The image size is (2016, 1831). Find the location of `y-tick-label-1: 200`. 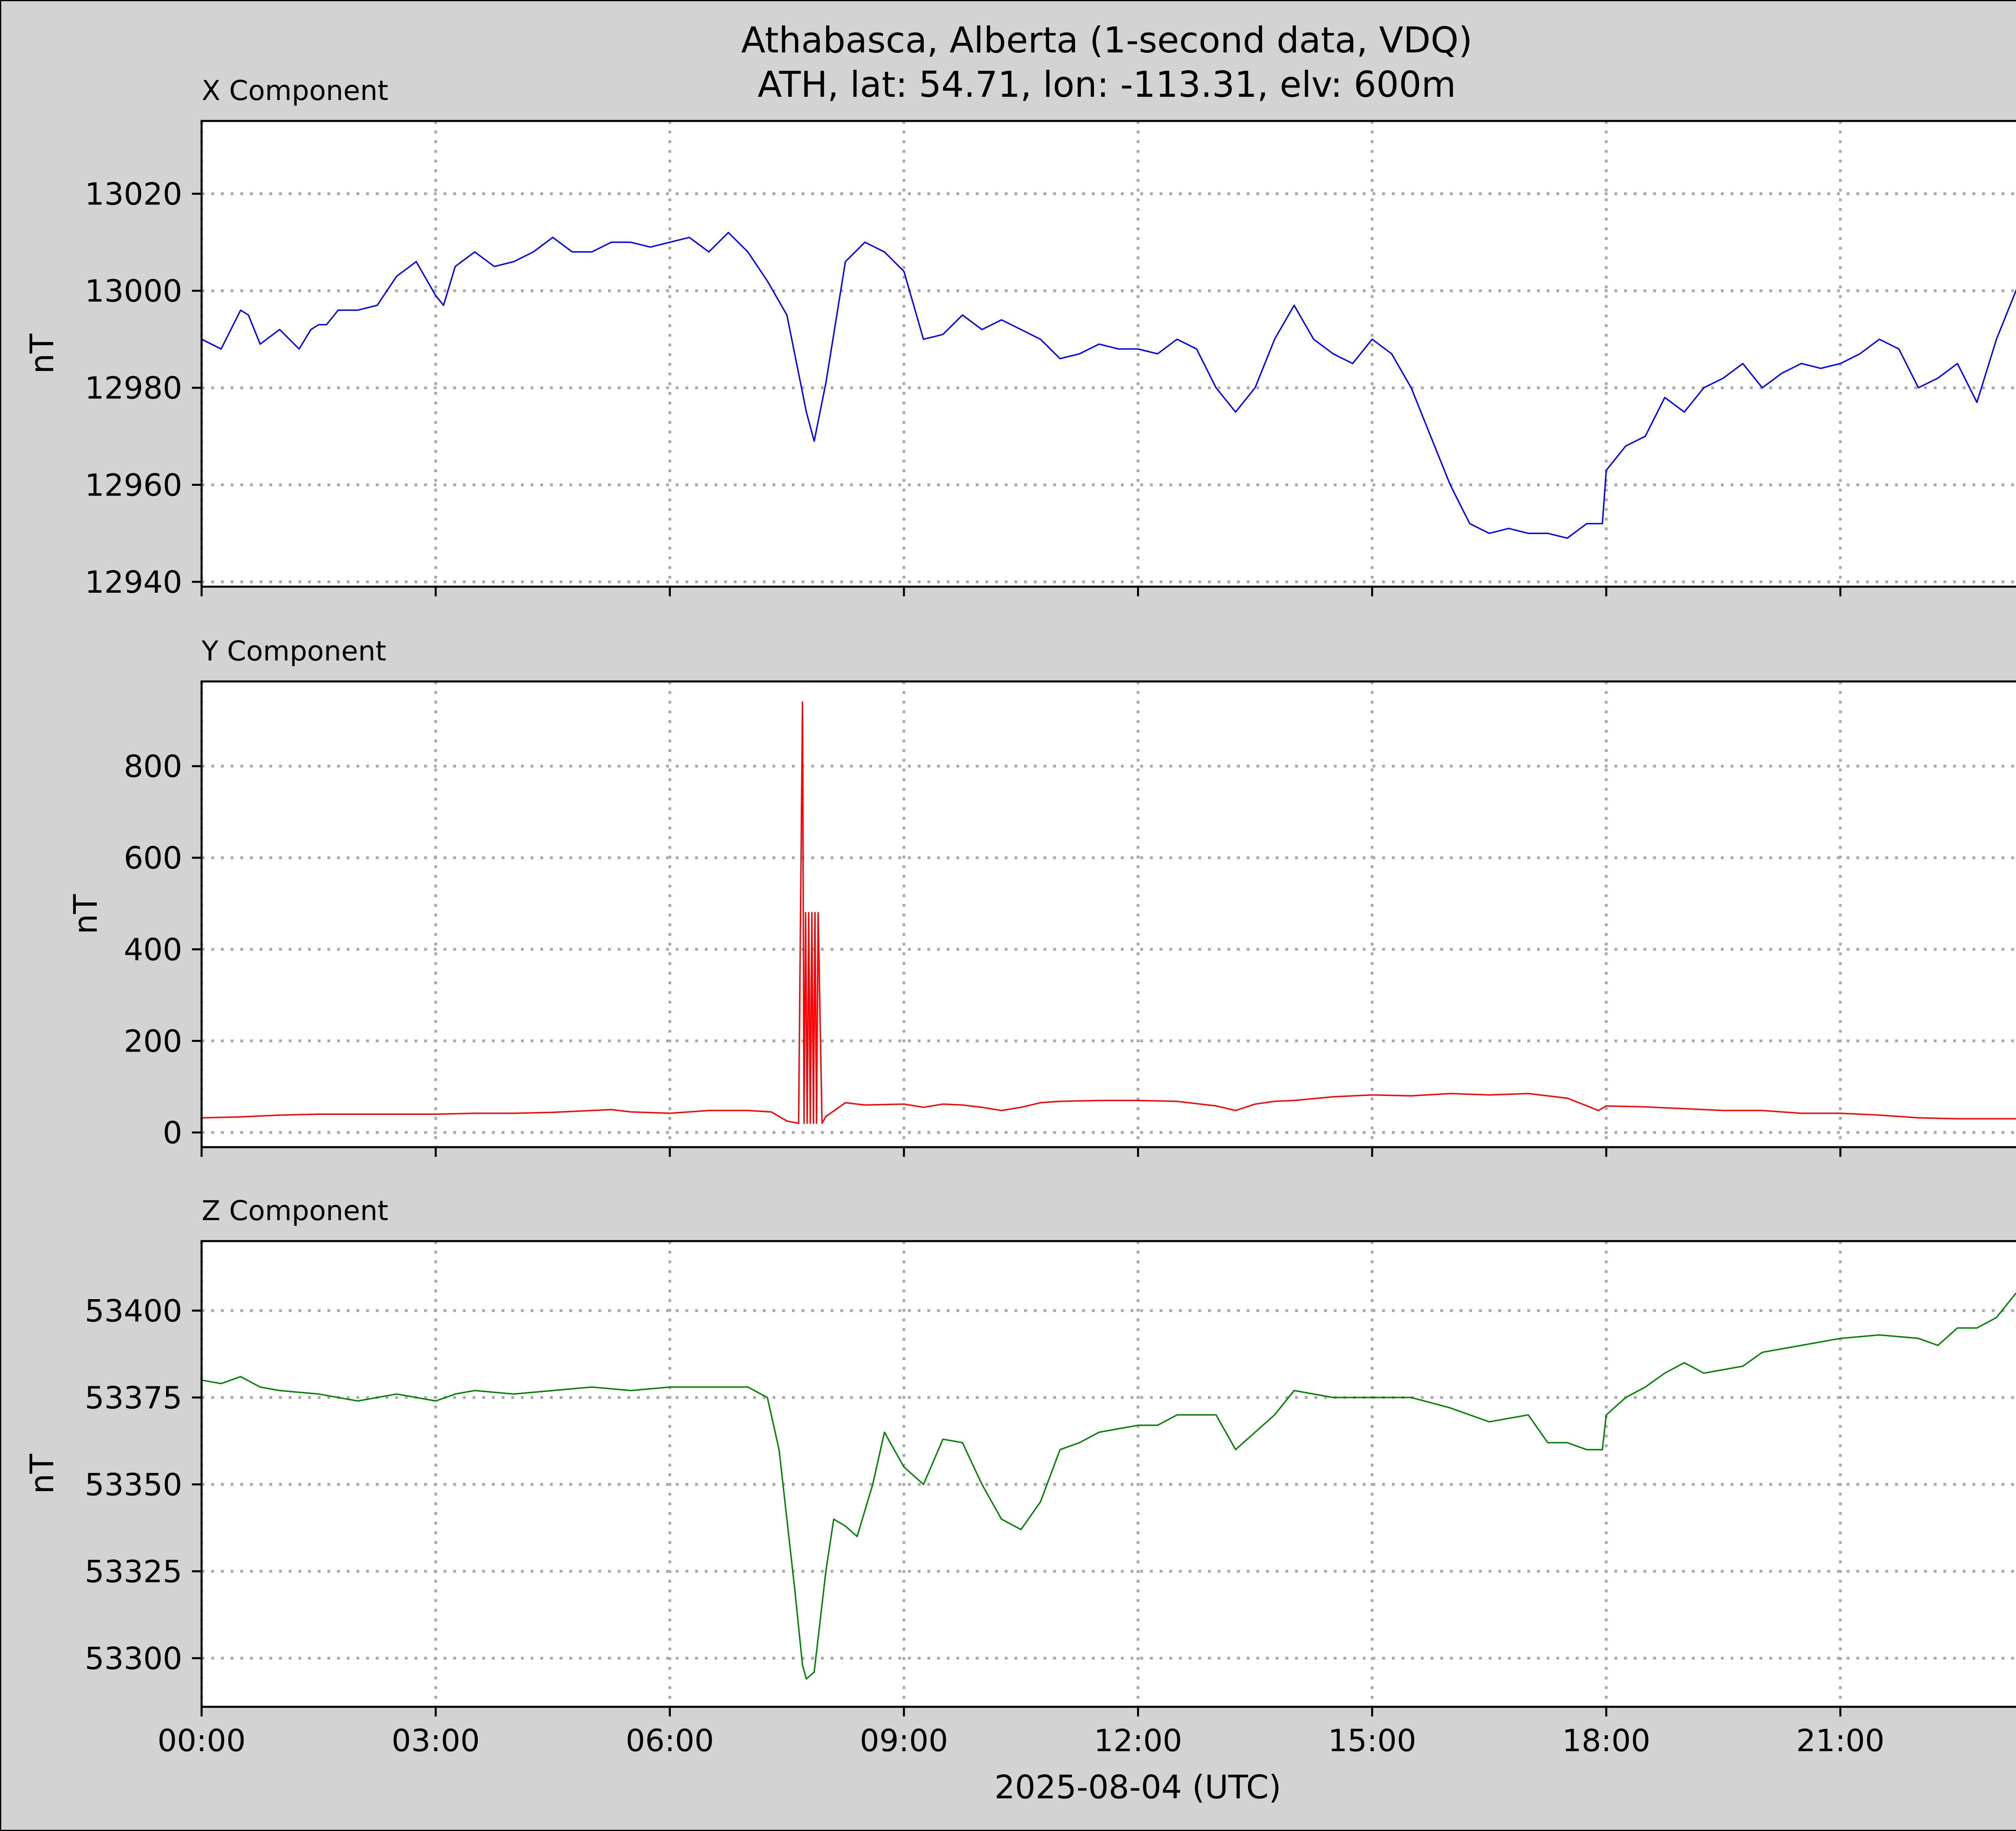

y-tick-label-1: 200 is located at coordinates (153, 1041).